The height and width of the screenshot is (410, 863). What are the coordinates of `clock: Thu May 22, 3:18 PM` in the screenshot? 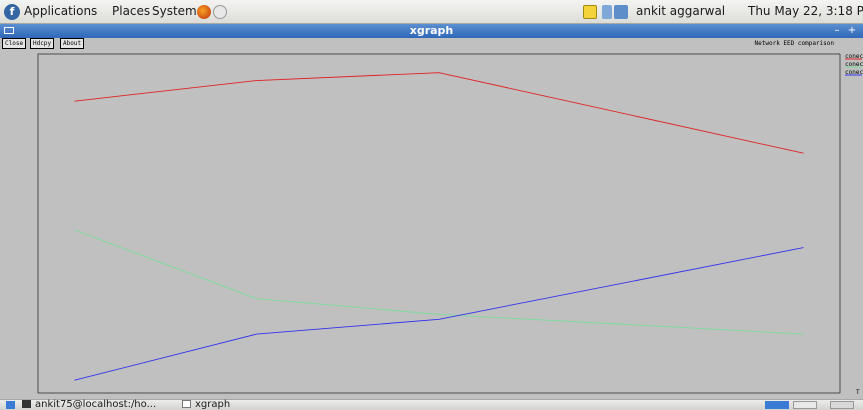 It's located at (805, 11).